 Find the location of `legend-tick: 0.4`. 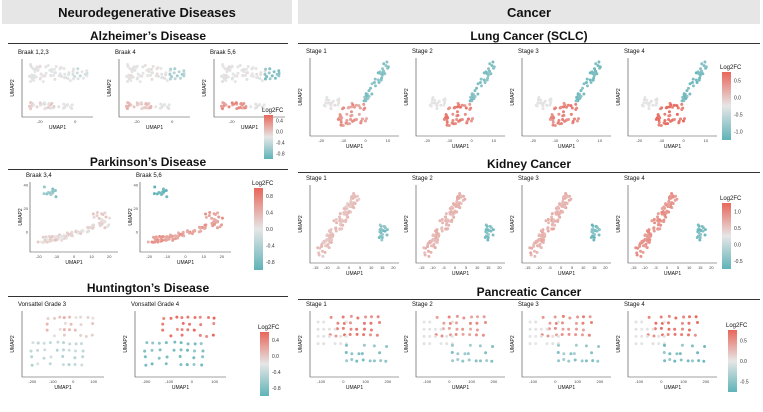

legend-tick: 0.4 is located at coordinates (269, 214).